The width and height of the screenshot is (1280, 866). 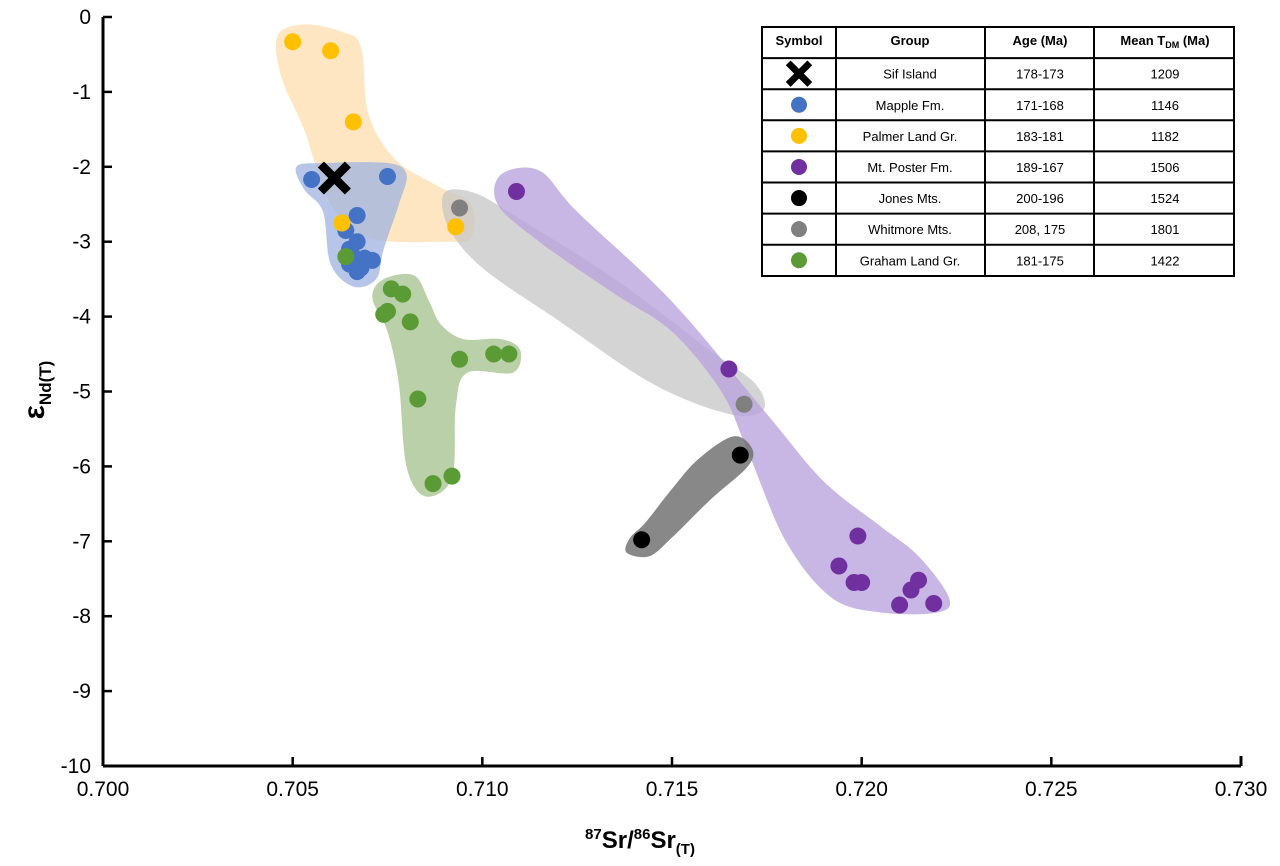 What do you see at coordinates (910, 105) in the screenshot?
I see `legend-group-label: Mapple Fm.` at bounding box center [910, 105].